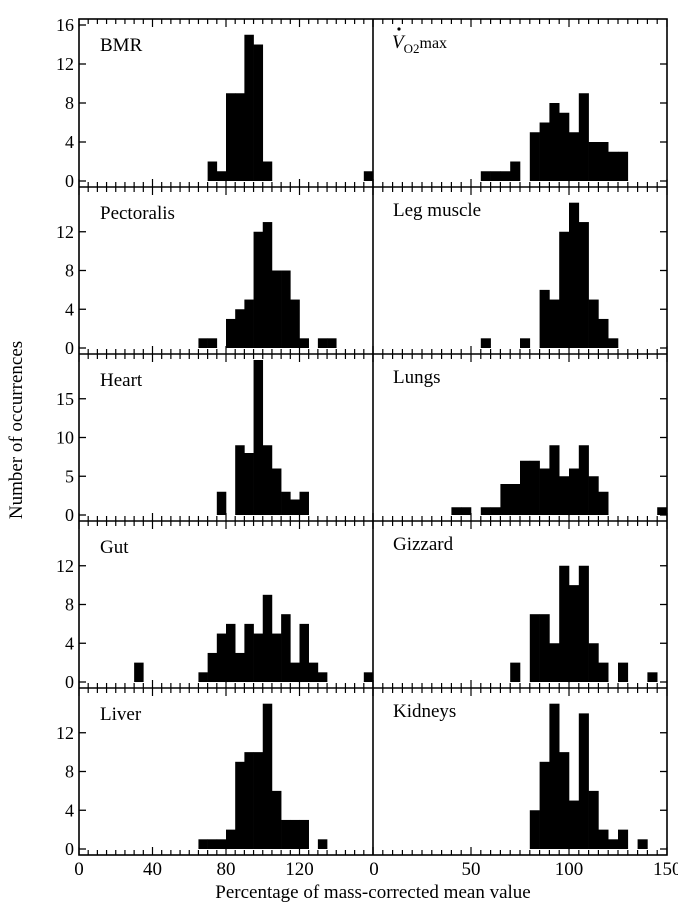 The height and width of the screenshot is (909, 678). Describe the element at coordinates (215, 272) in the screenshot. I see `panel-pectoralis: 0 4 8 12 Pectoralis` at that location.